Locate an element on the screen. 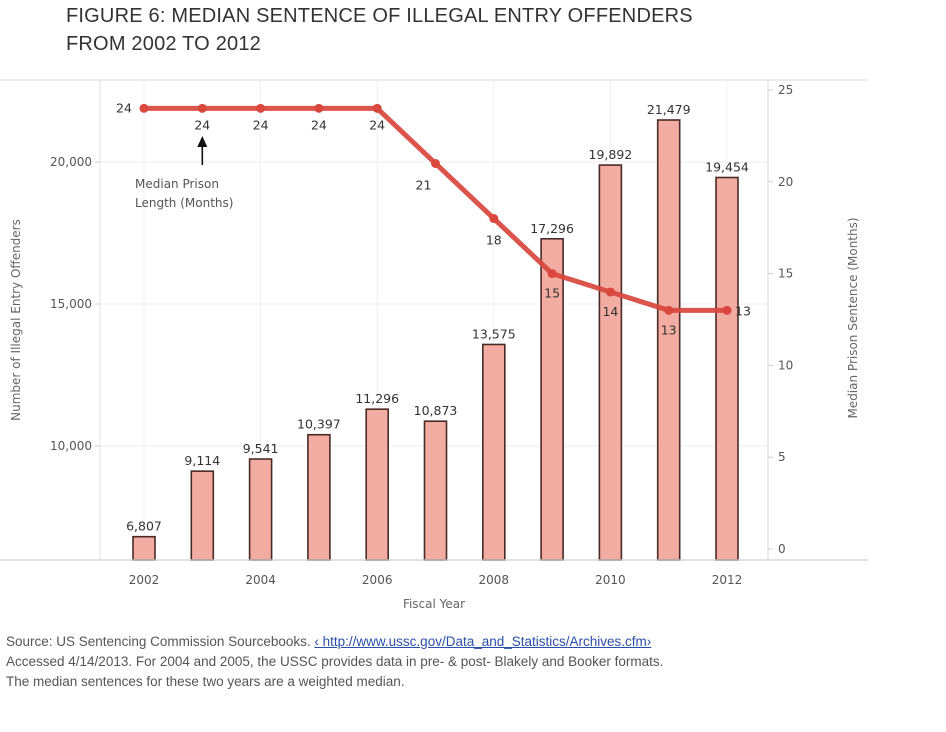  bar-2012 is located at coordinates (727, 368).